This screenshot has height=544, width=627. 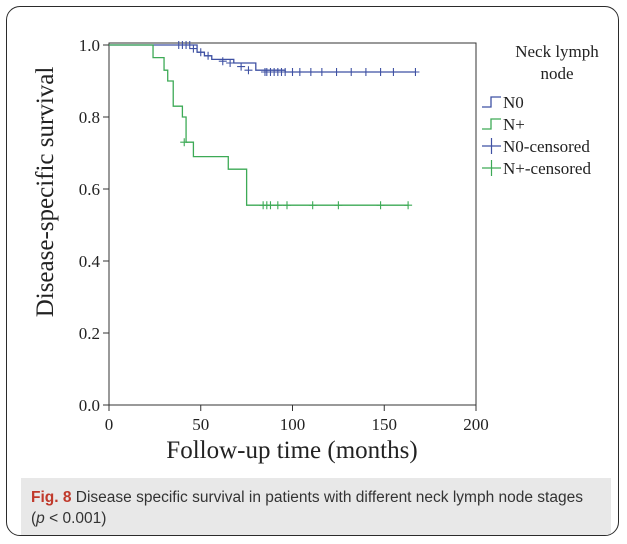 I want to click on legend-title: Neck lymph node, so click(x=557, y=62).